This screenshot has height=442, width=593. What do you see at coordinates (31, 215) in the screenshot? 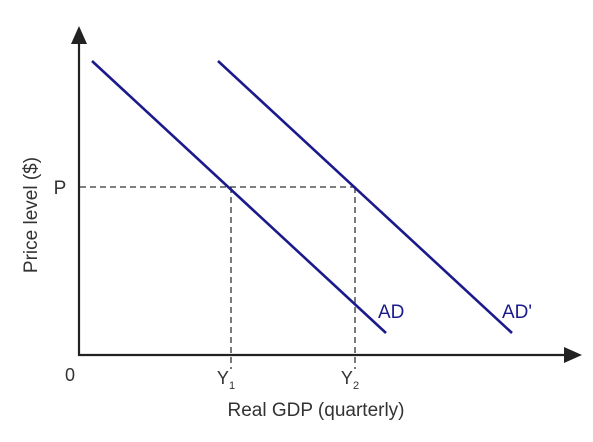
I see `y-axis-label: Price level ($)` at bounding box center [31, 215].